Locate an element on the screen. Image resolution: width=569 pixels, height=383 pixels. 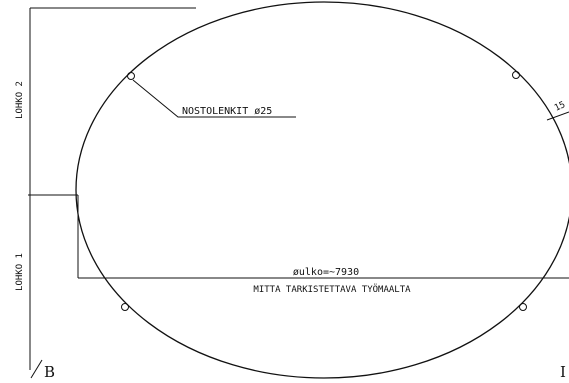
lohko-2-label: LOHKO 2 is located at coordinates (20, 100).